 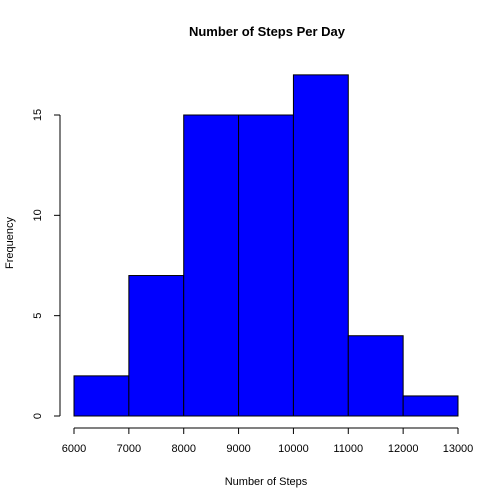 What do you see at coordinates (129, 449) in the screenshot?
I see `x-tick-label-1: 7000` at bounding box center [129, 449].